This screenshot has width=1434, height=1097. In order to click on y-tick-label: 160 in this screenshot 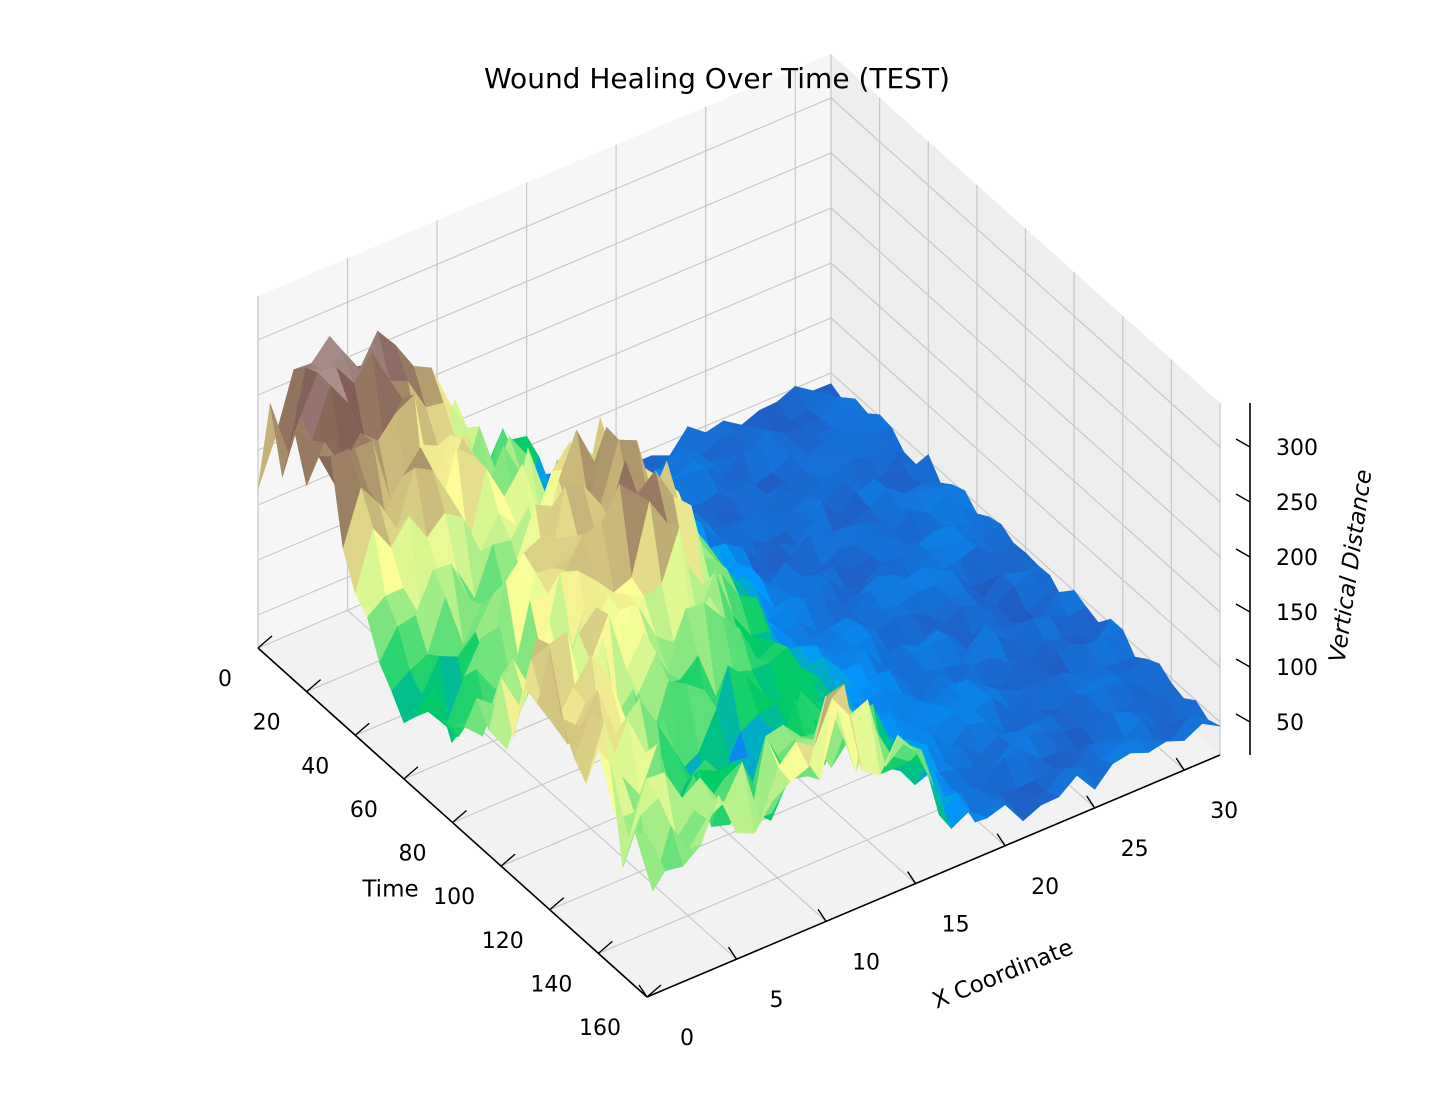, I will do `click(600, 1028)`.